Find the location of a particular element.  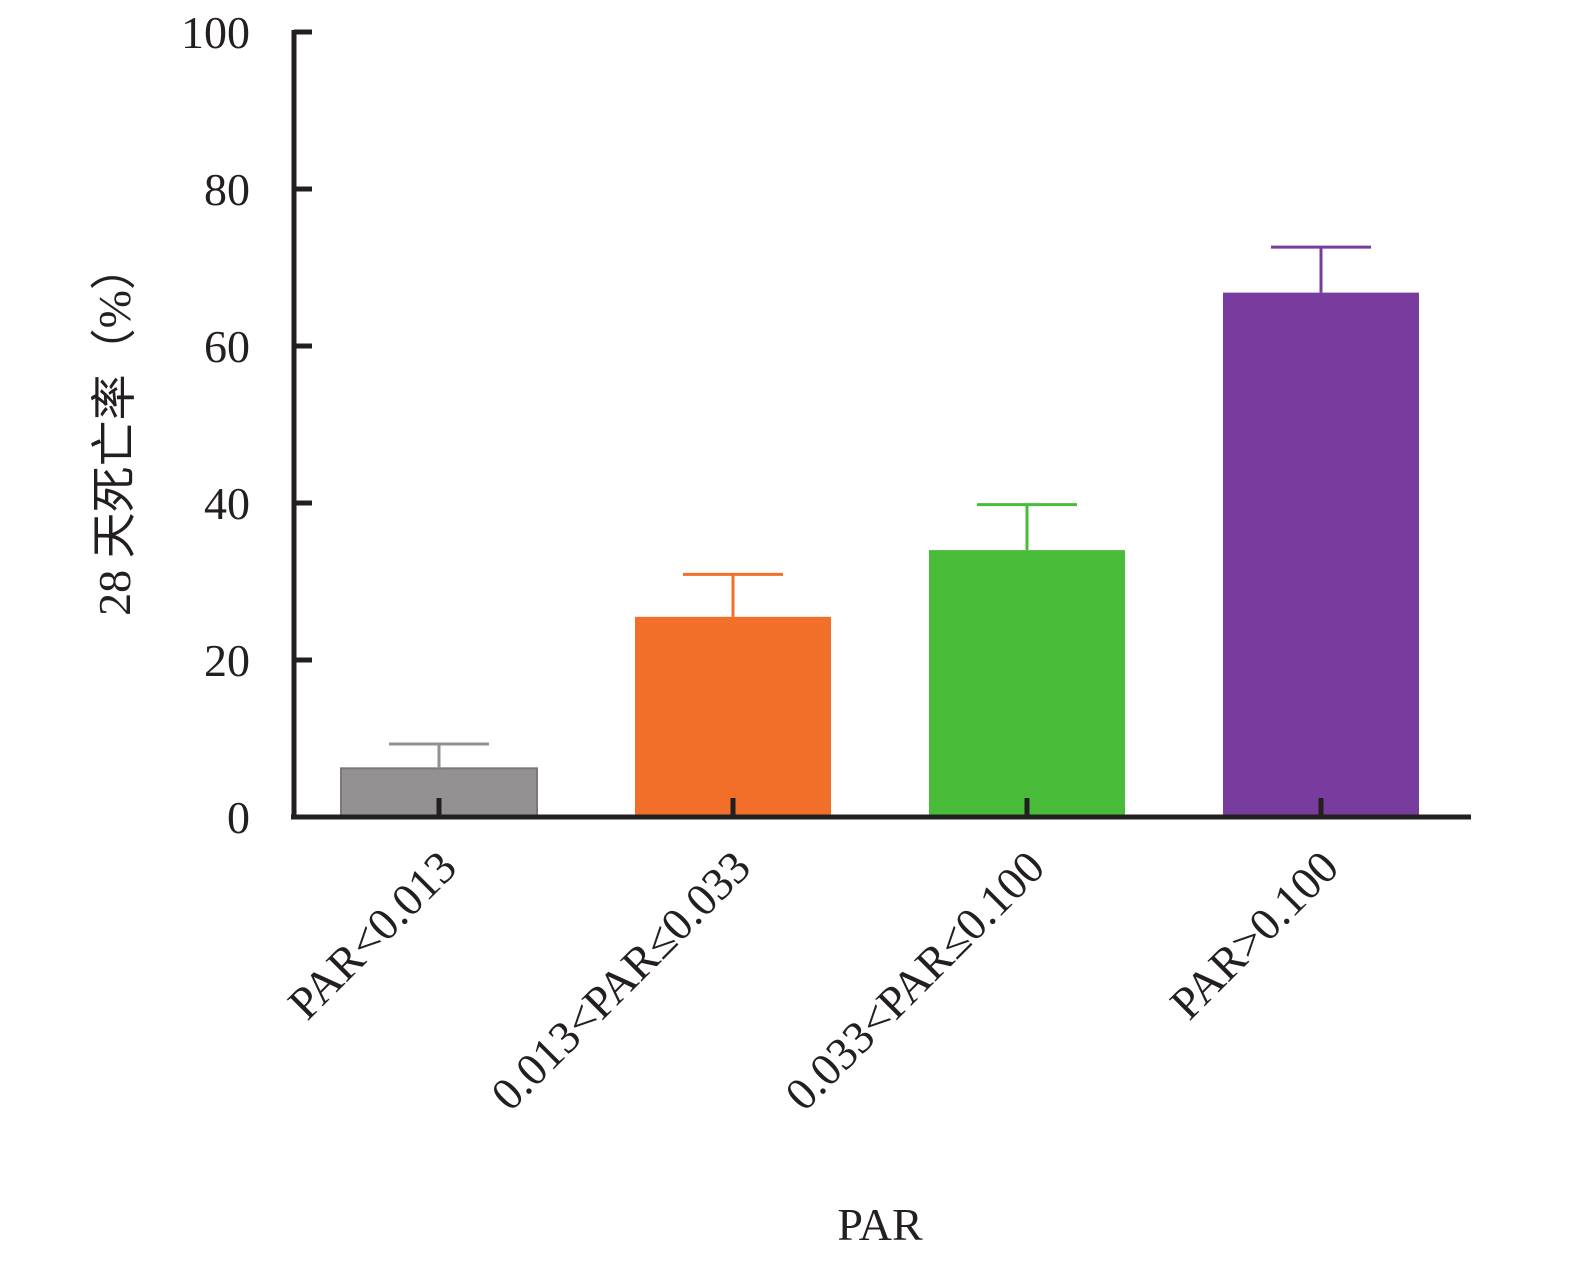

y-tick-label-60: 60 is located at coordinates (227, 346).